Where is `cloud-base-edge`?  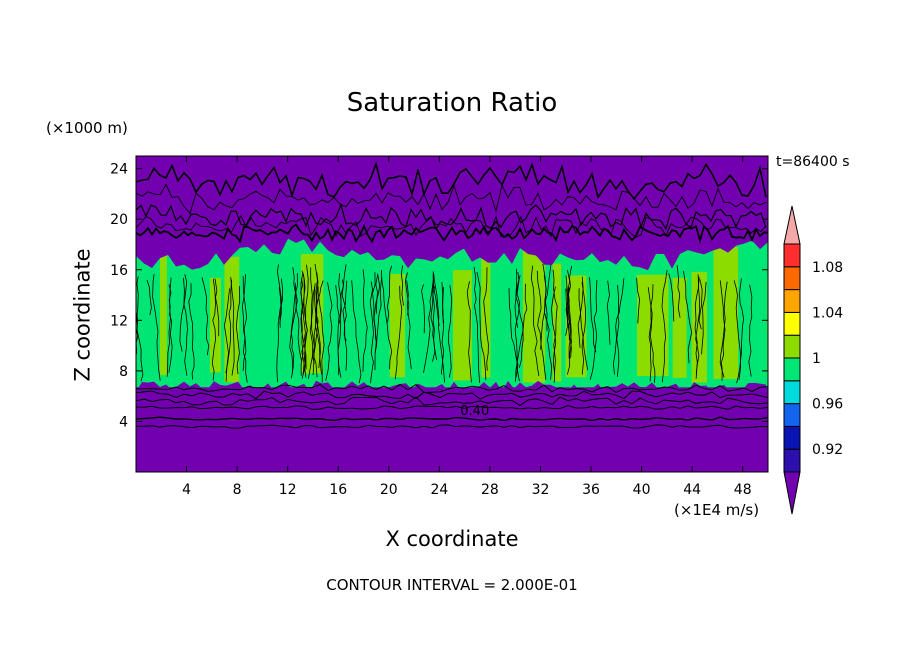
cloud-base-edge is located at coordinates (452, 426).